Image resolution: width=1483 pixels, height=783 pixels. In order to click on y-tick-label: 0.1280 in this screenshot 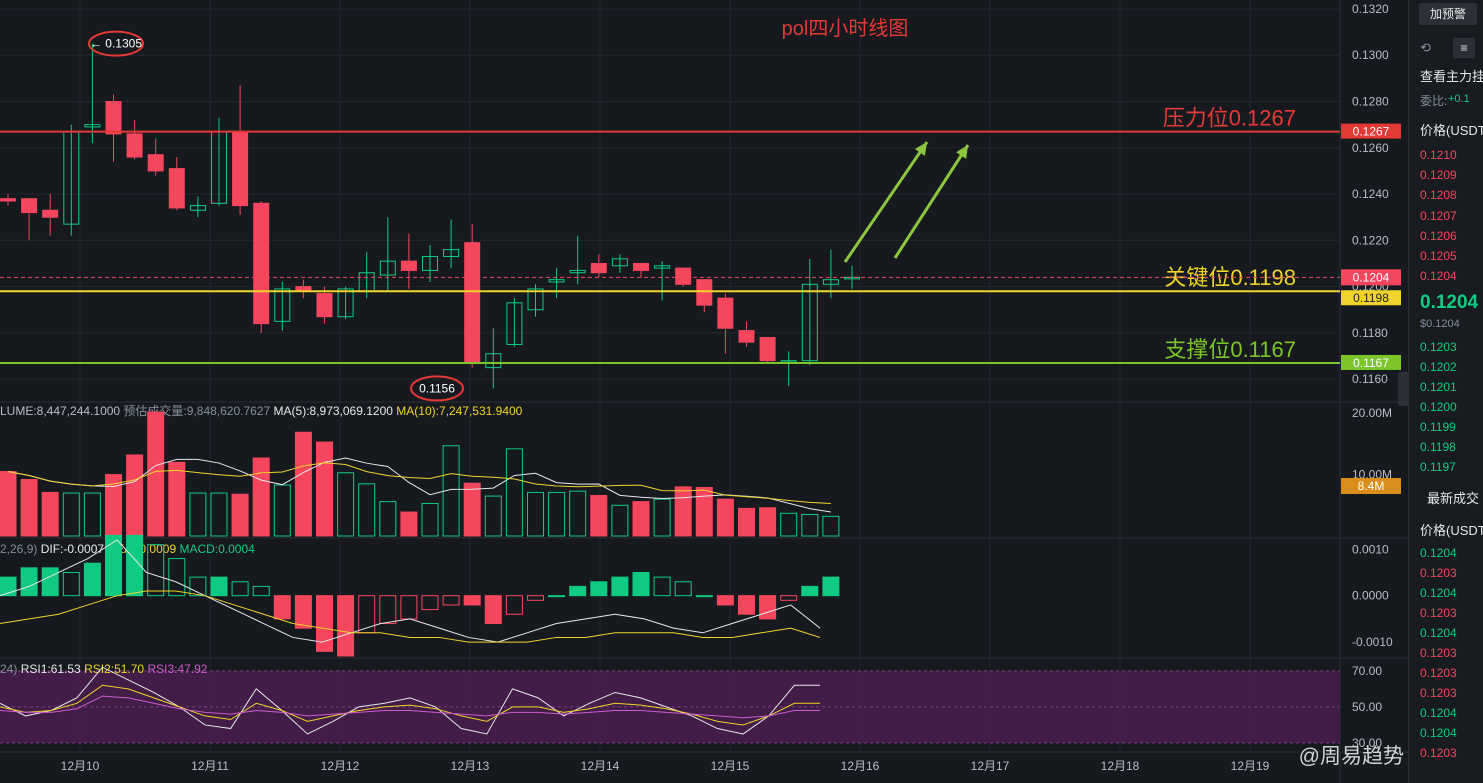, I will do `click(1370, 102)`.